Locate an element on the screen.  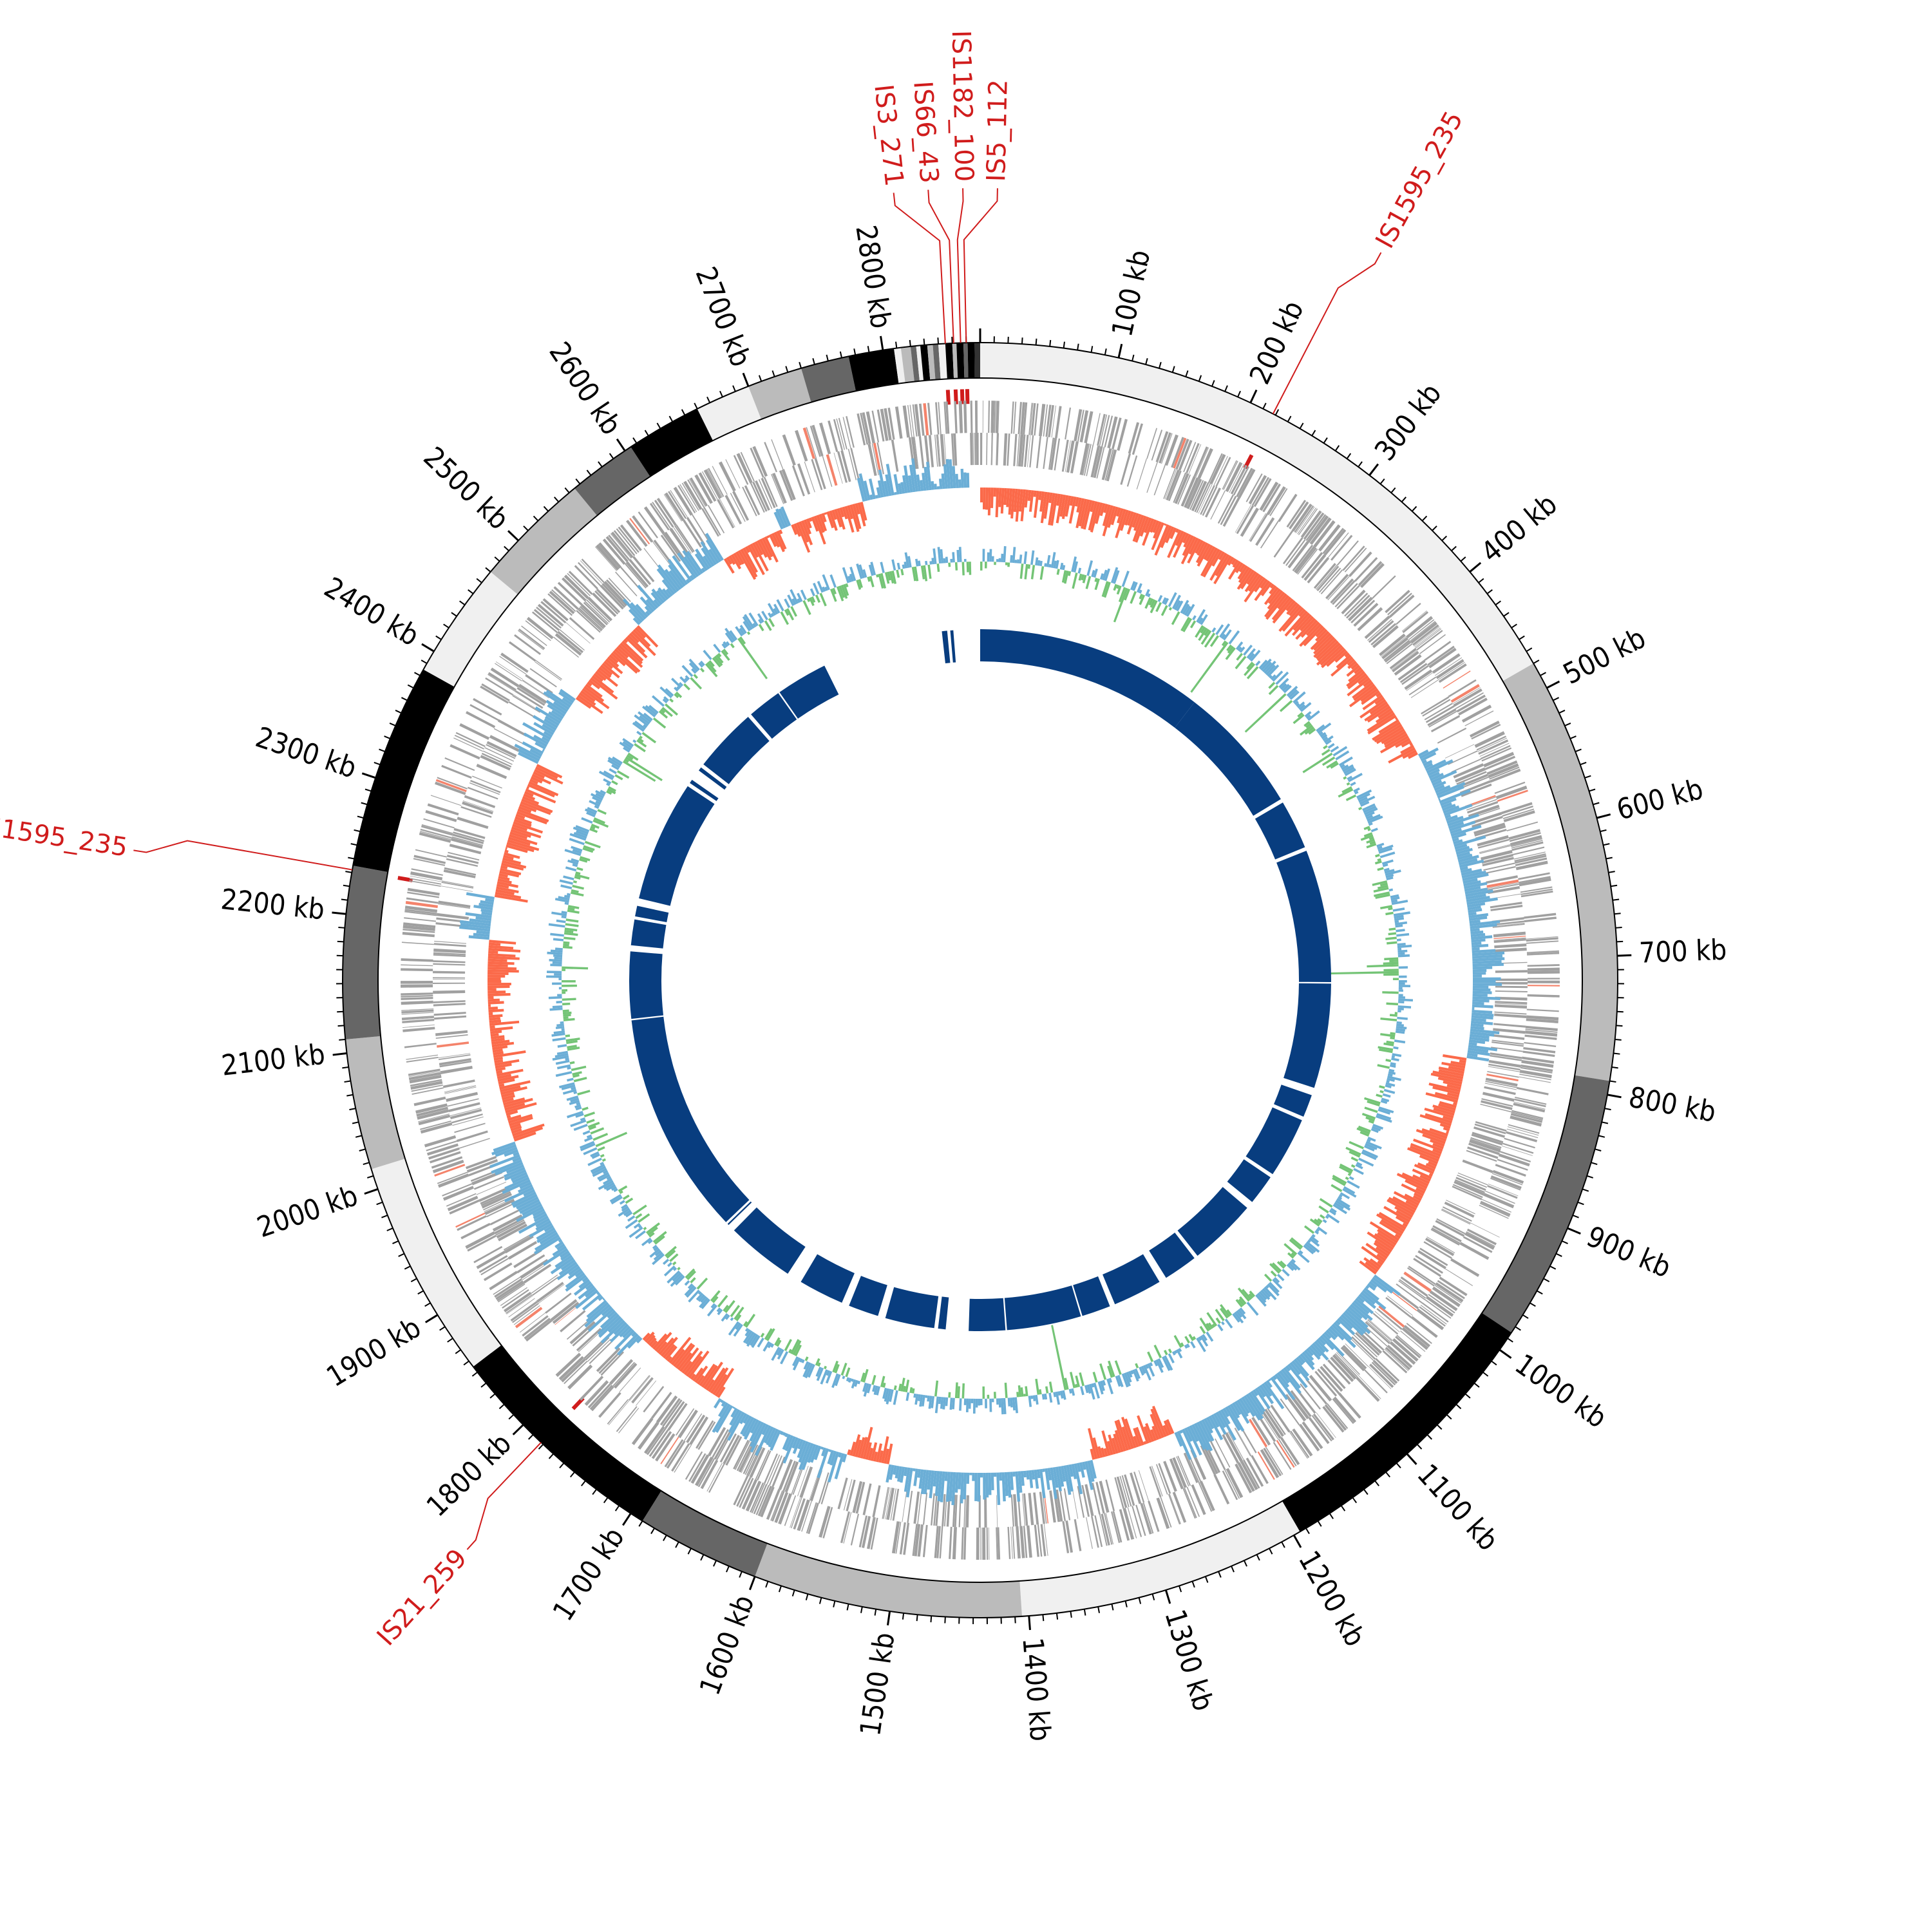
major-tick is located at coordinates (368, 776).